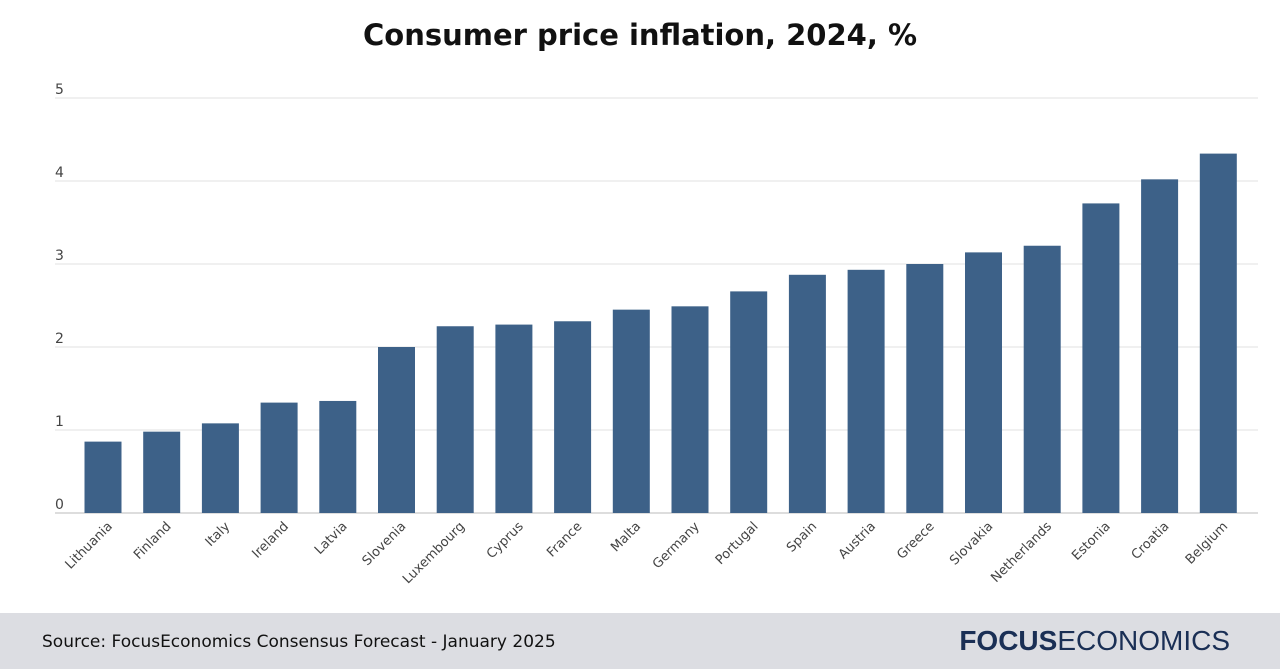  Describe the element at coordinates (857, 540) in the screenshot. I see `x-tick-label: Austria` at that location.